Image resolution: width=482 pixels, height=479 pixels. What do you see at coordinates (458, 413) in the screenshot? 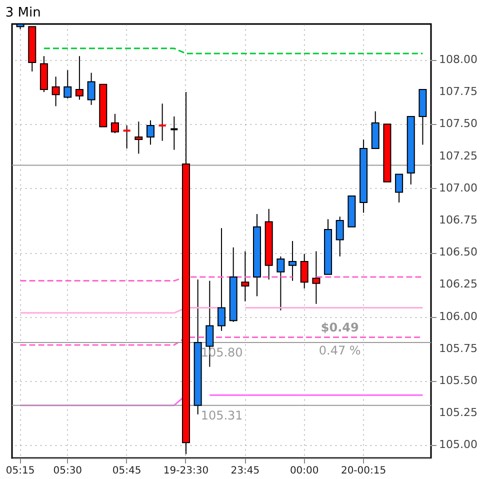
I see `y-tick-label: 105.25` at bounding box center [458, 413].